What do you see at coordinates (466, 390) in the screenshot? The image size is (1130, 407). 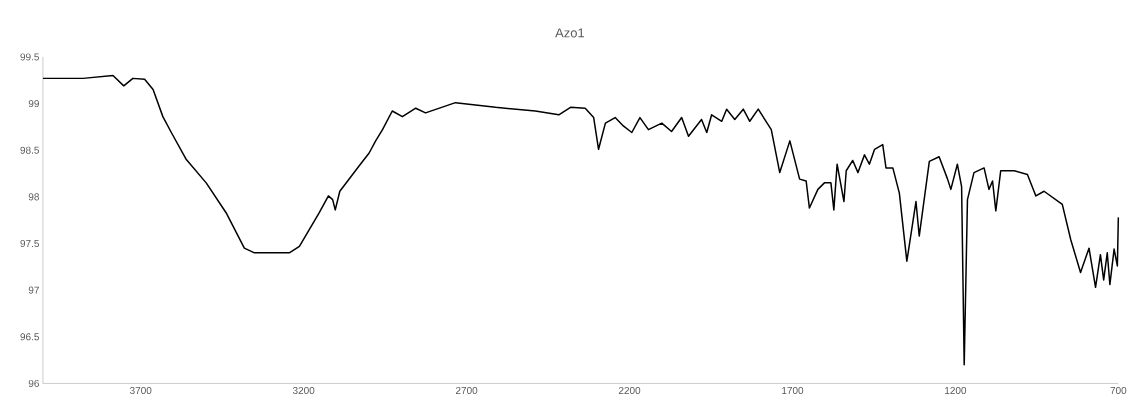 I see `x-tick-label: 2700` at bounding box center [466, 390].